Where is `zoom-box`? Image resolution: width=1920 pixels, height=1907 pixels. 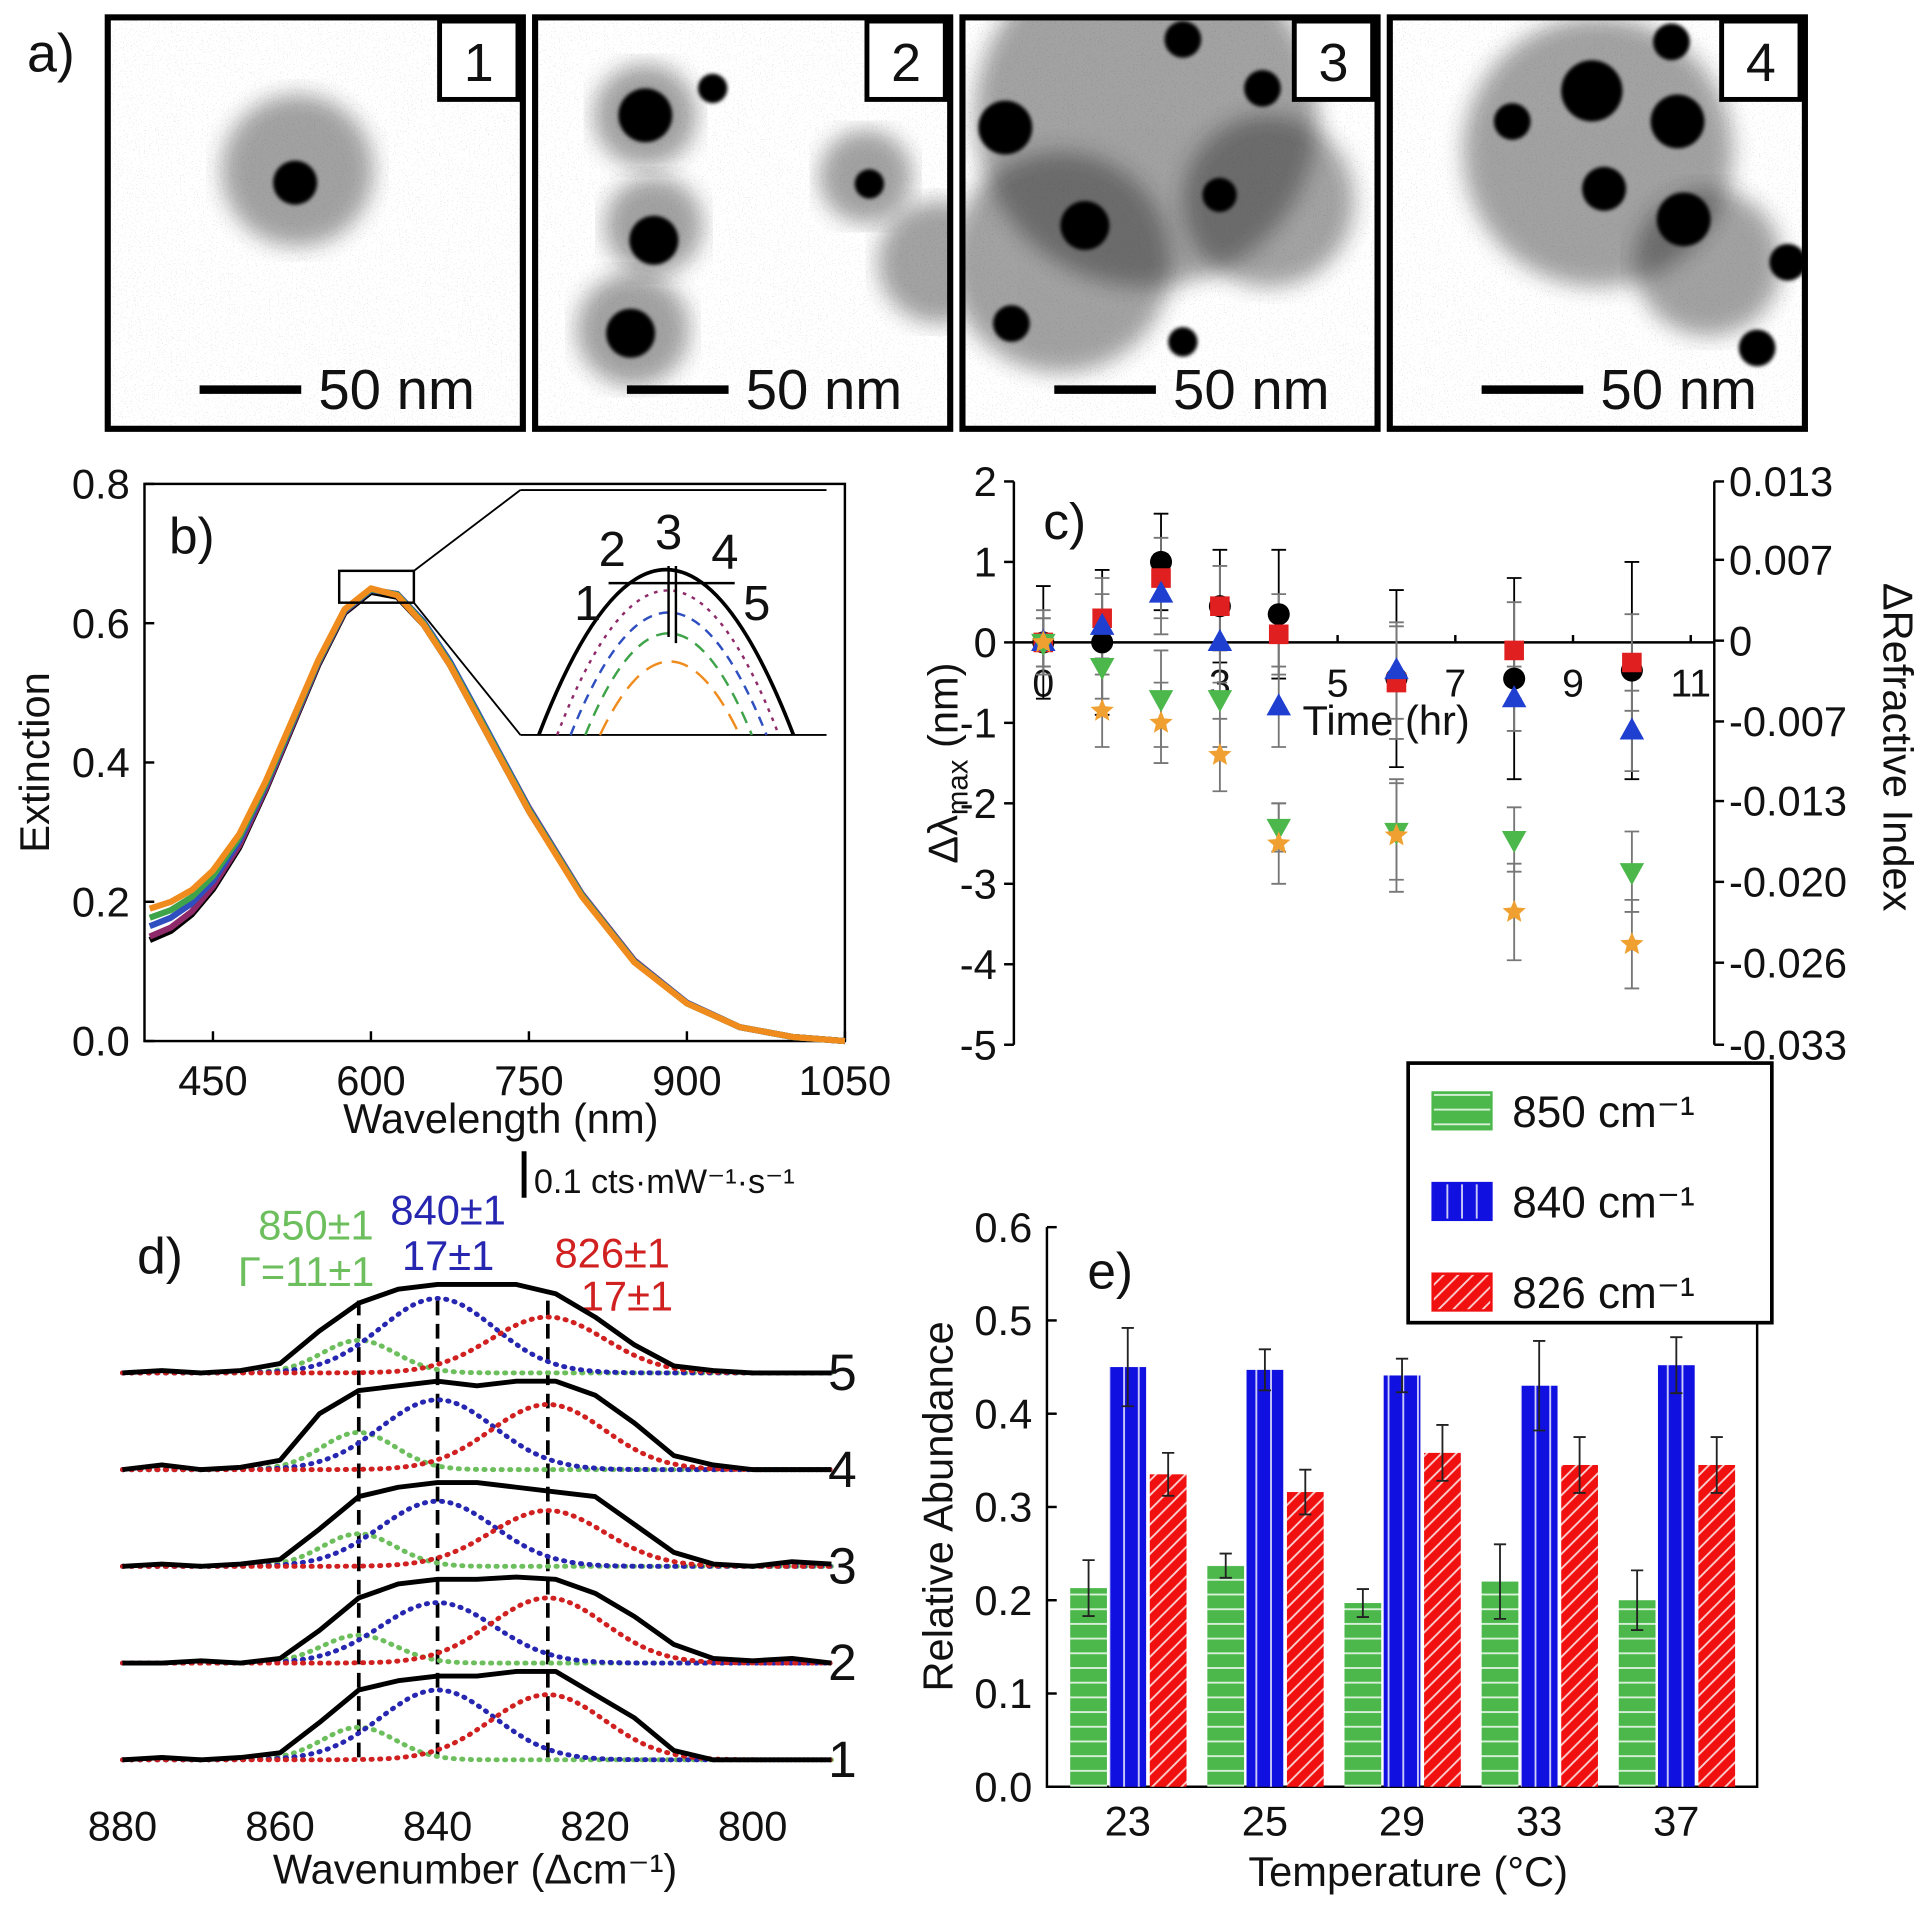 zoom-box is located at coordinates (376, 586).